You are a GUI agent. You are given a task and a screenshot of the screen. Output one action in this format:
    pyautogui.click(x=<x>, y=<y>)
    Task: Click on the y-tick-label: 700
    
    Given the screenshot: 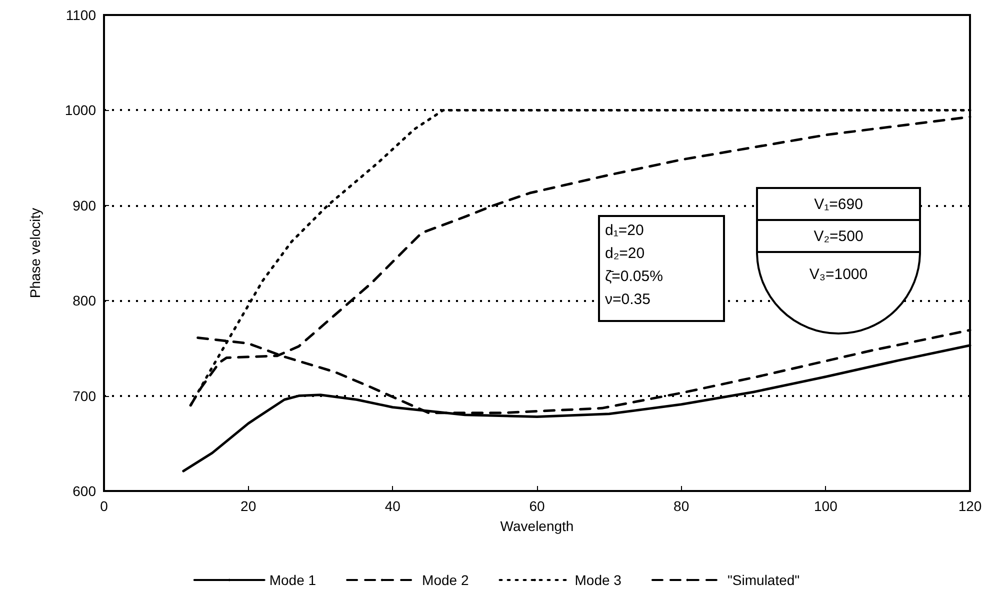 What is the action you would take?
    pyautogui.click(x=84, y=396)
    